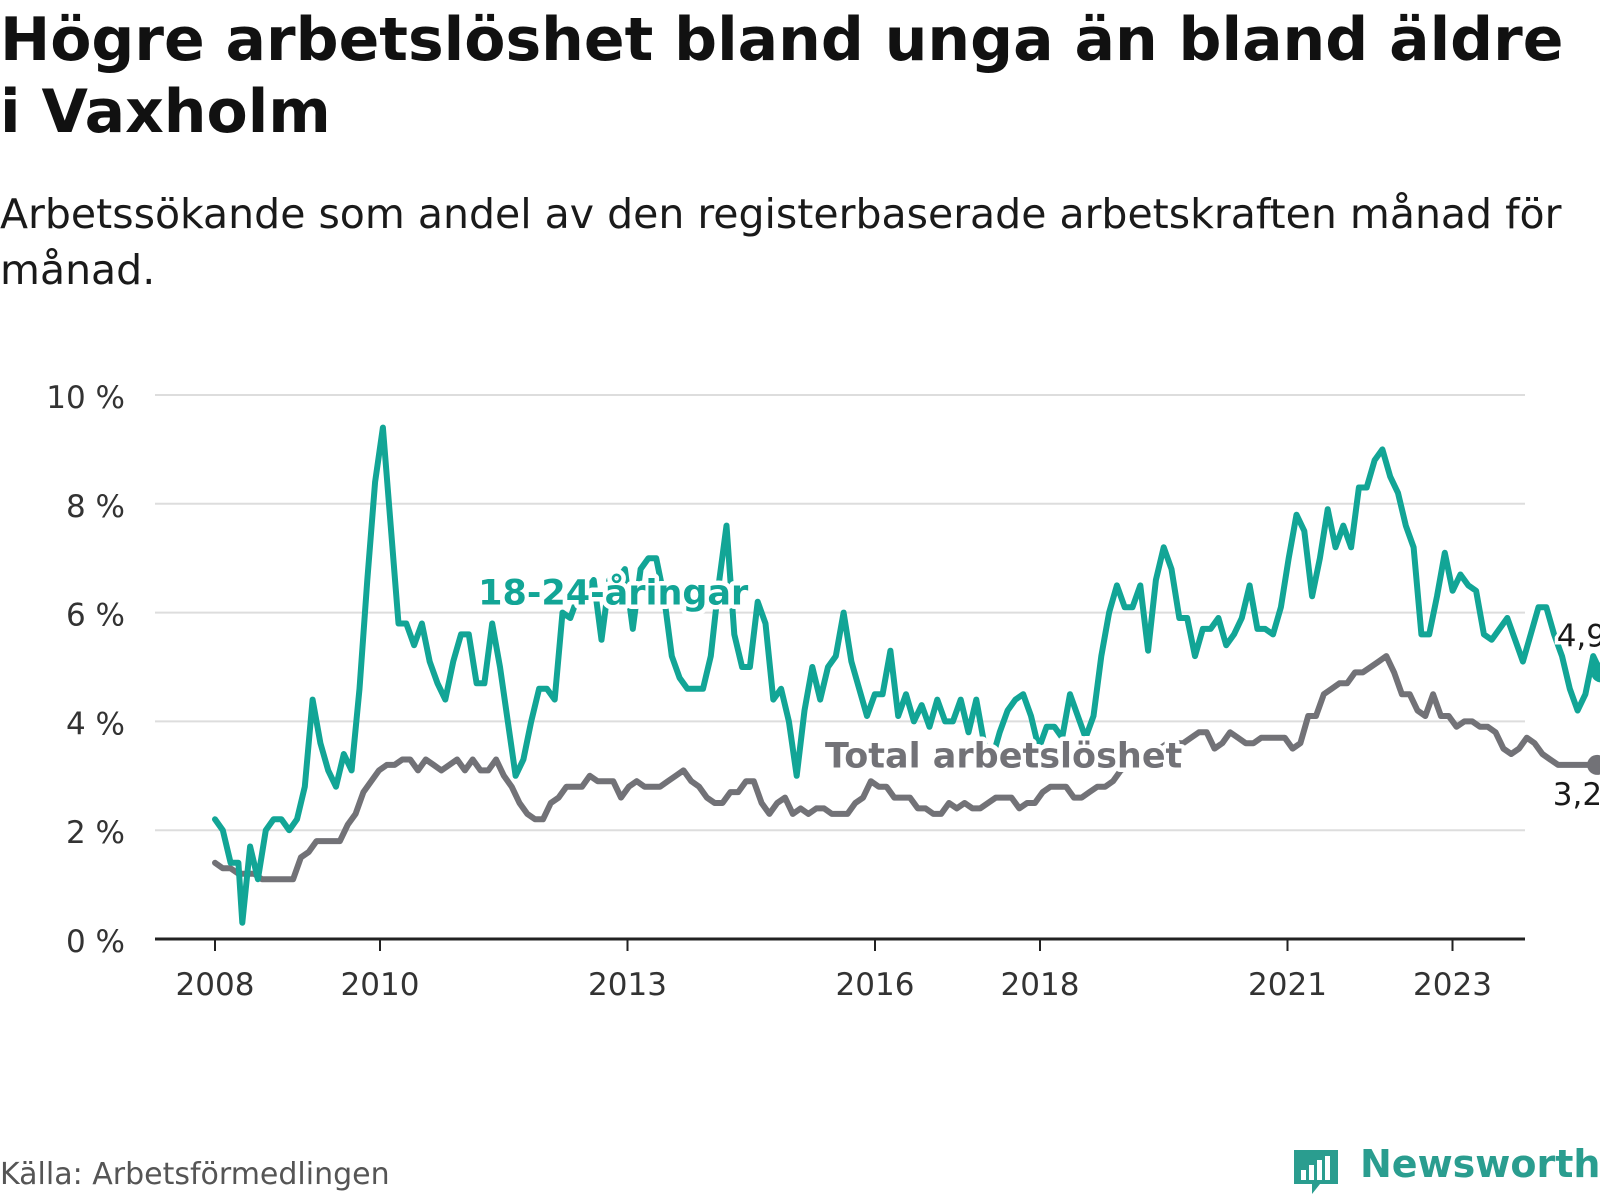  Describe the element at coordinates (95, 833) in the screenshot. I see `y-tick-label: 2 %` at that location.